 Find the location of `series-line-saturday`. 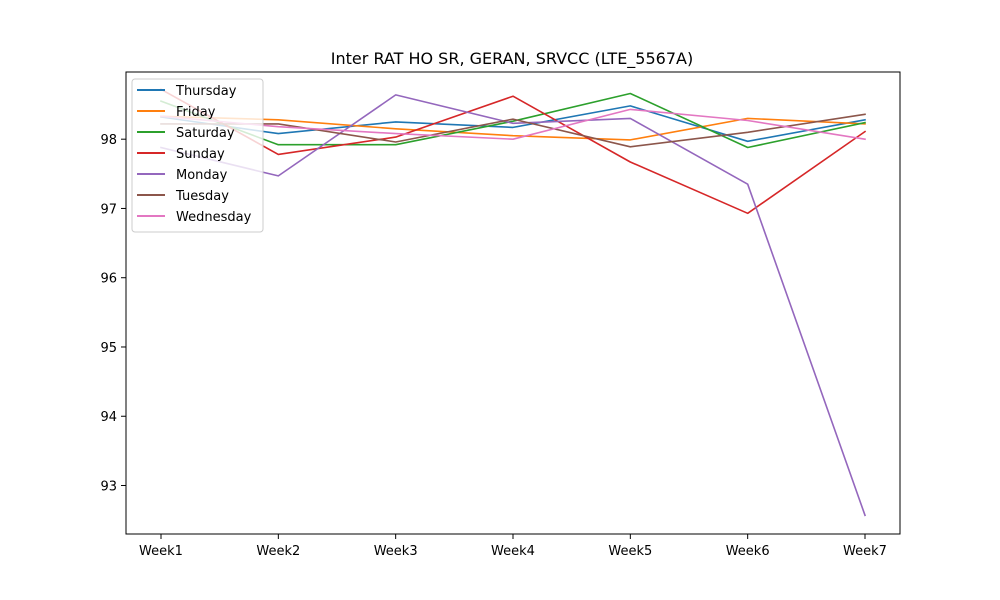

series-line-saturday is located at coordinates (512, 120).